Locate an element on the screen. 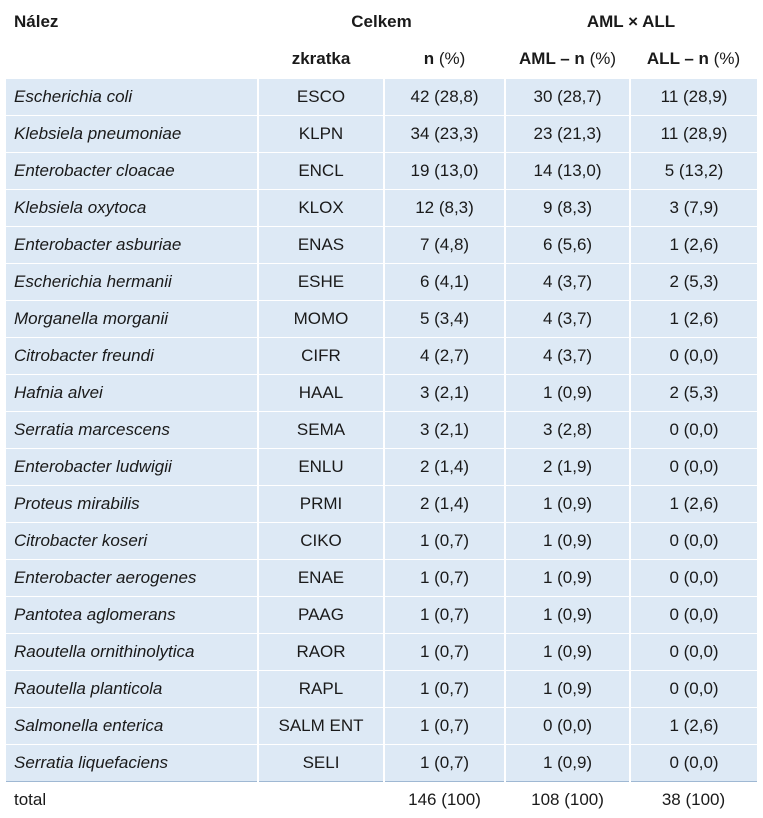 Image resolution: width=763 pixels, height=818 pixels. header-all-n: ALL – n (%) is located at coordinates (693, 59).